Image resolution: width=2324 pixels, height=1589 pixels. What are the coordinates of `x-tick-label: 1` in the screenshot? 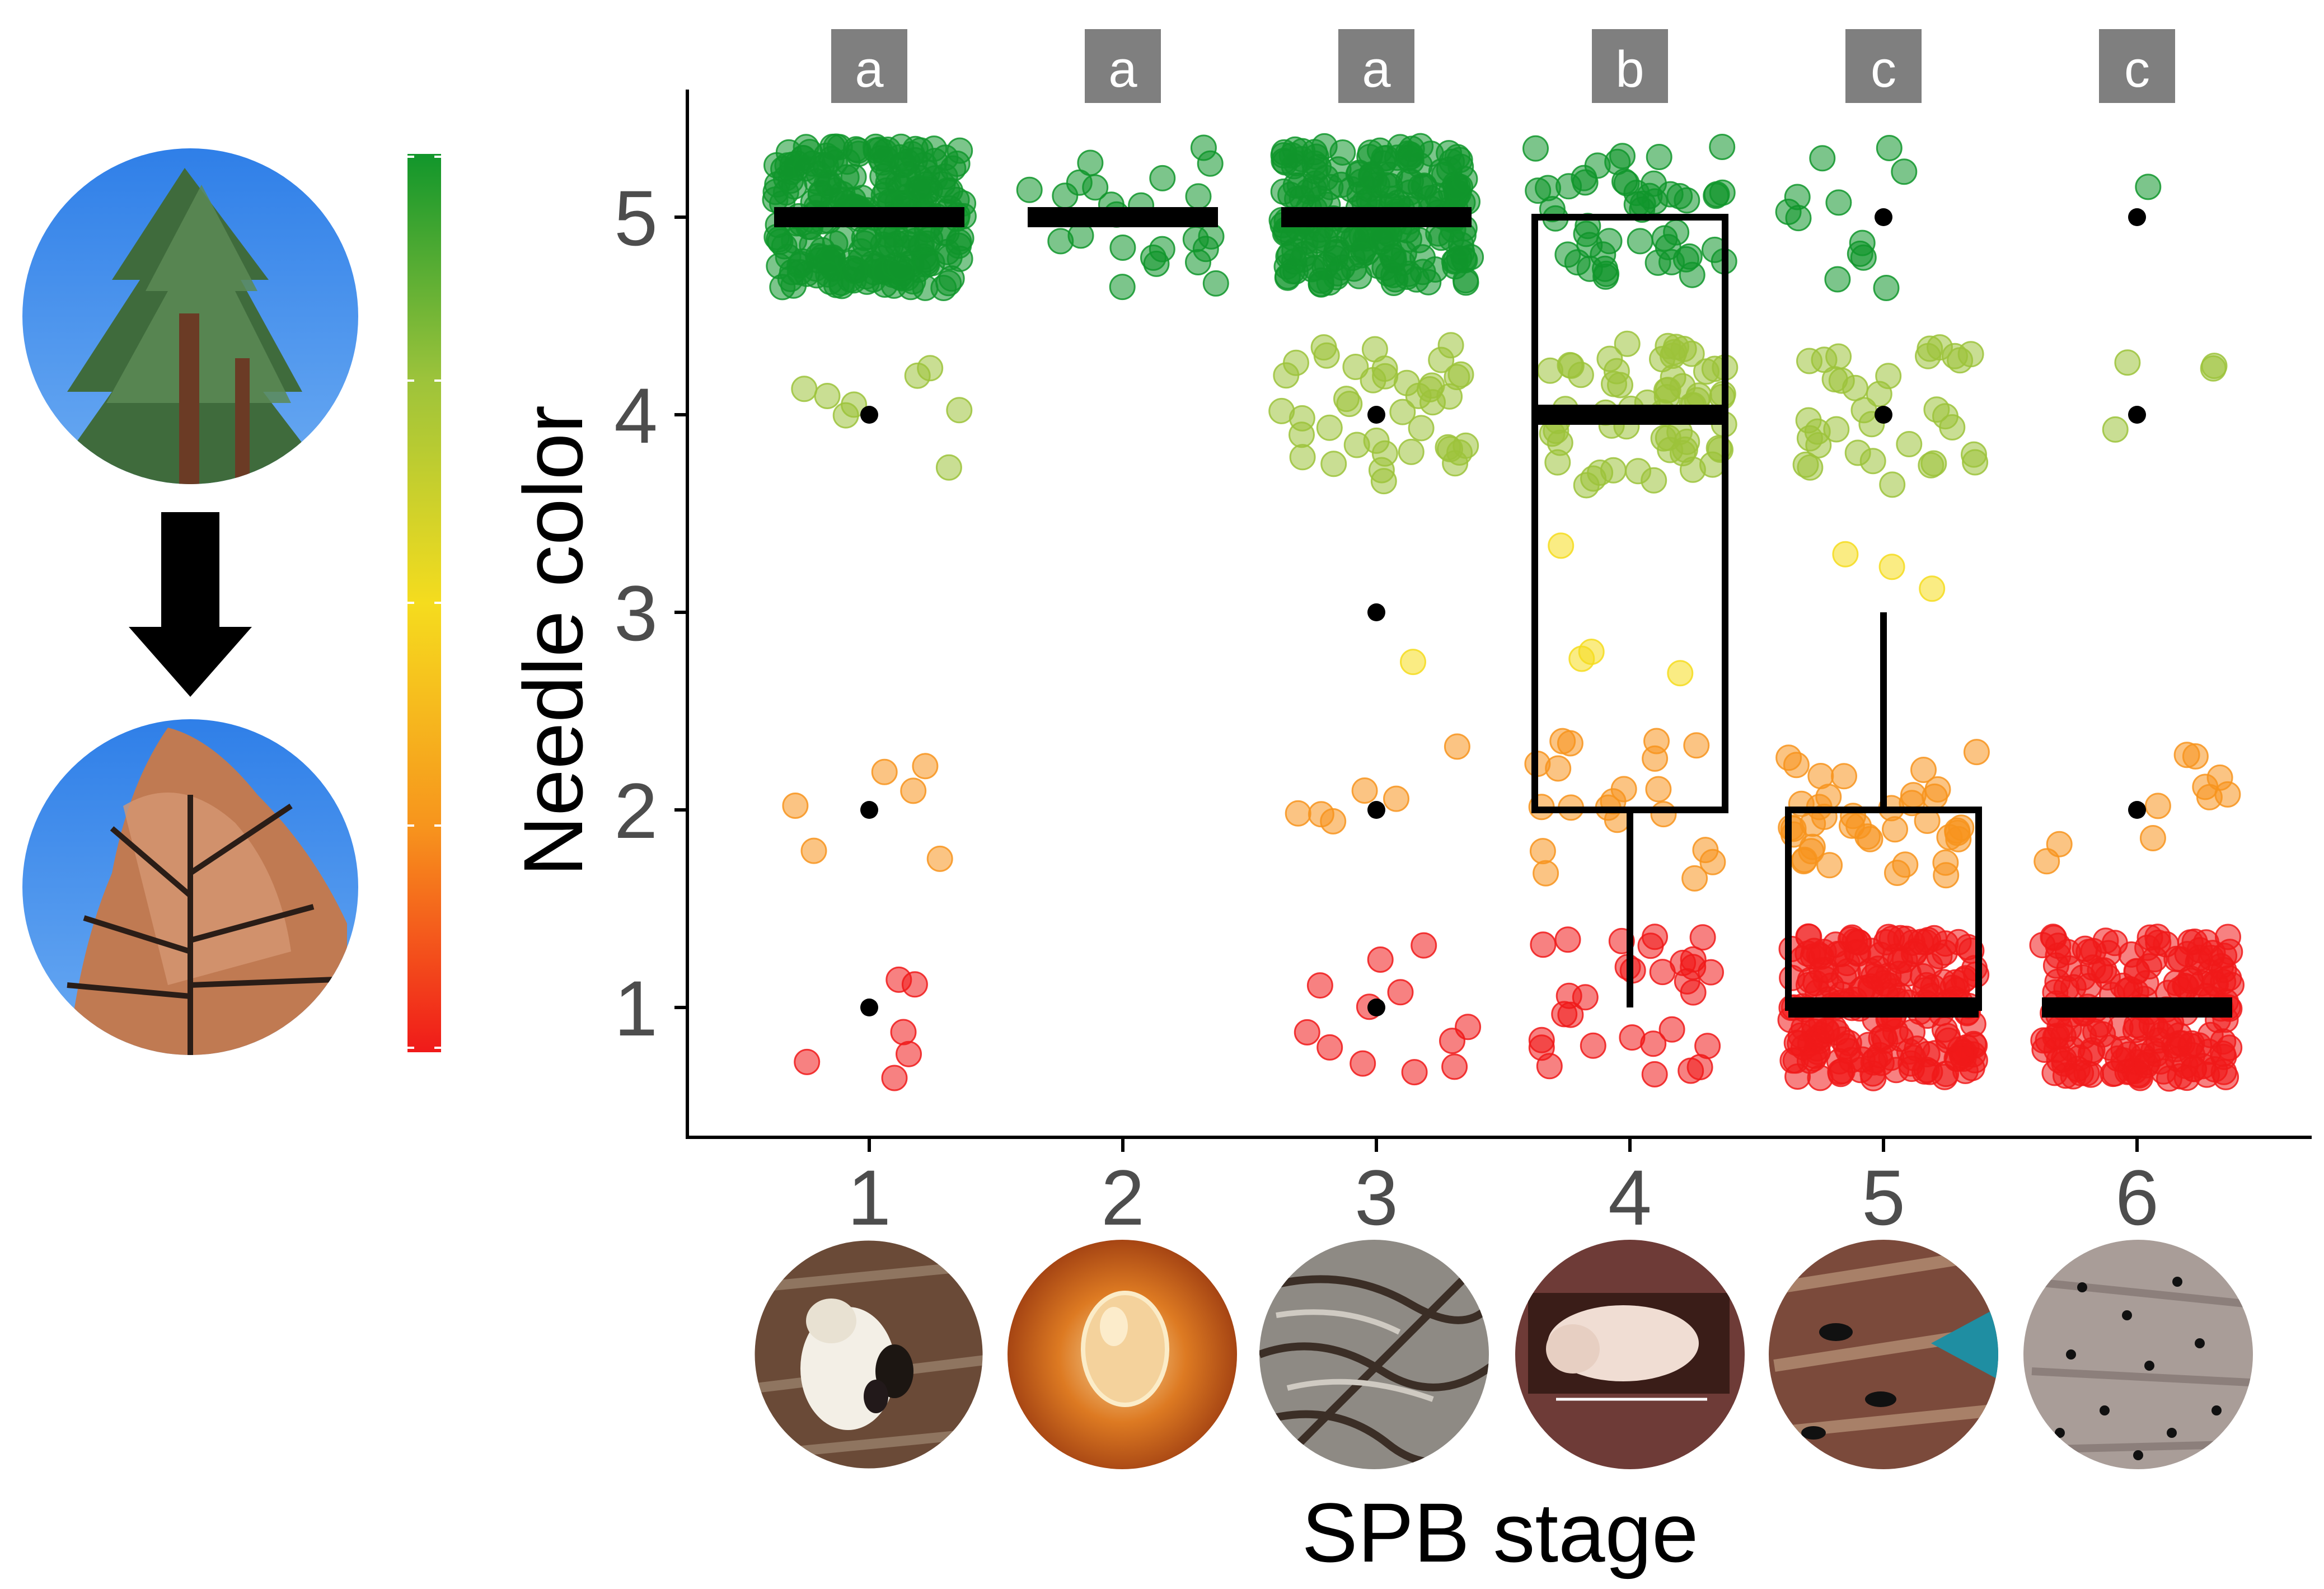 It's located at (869, 1197).